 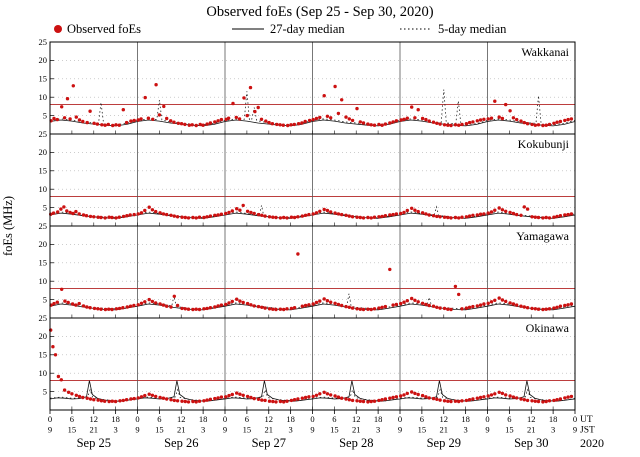 I want to click on year-label: 2020, so click(x=592, y=443).